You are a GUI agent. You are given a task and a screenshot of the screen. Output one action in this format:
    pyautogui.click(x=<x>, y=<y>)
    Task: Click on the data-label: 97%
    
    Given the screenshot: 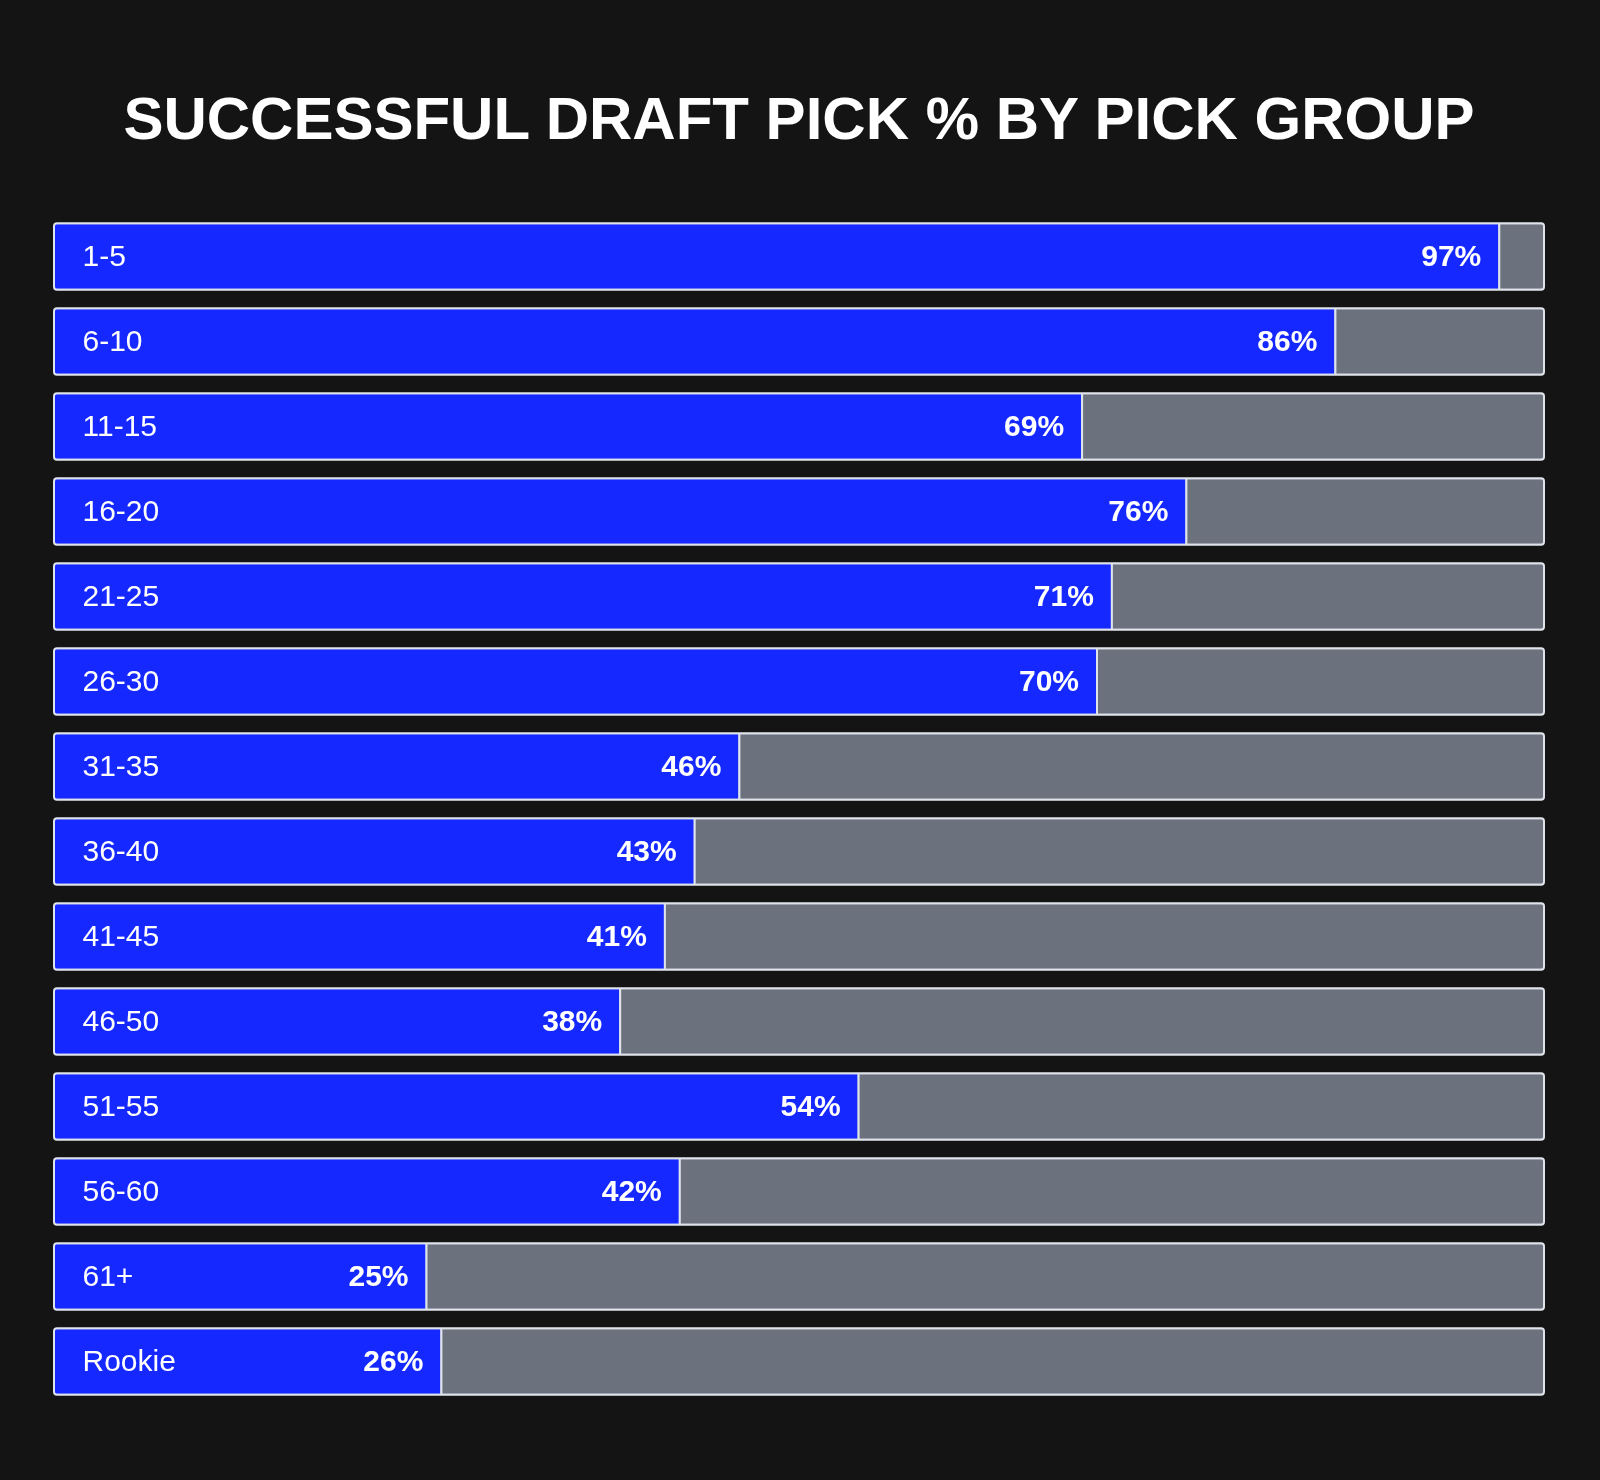 What is the action you would take?
    pyautogui.click(x=1451, y=255)
    